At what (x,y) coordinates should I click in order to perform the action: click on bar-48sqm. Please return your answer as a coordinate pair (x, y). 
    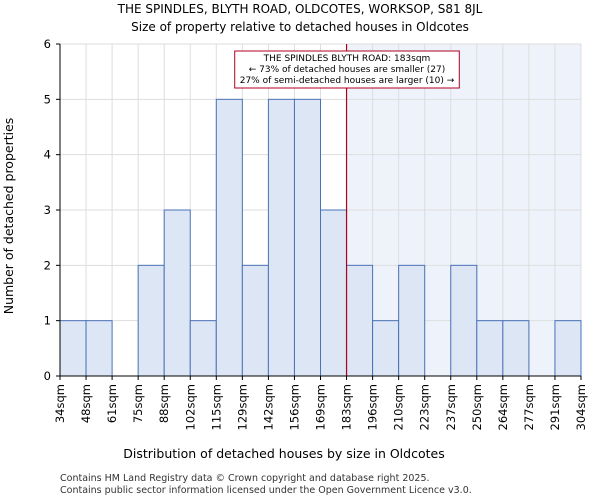
    Looking at the image, I should click on (99, 348).